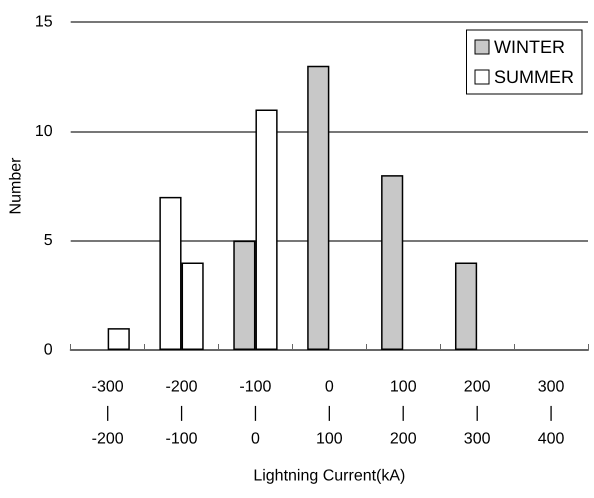 The height and width of the screenshot is (498, 594). What do you see at coordinates (16, 185) in the screenshot?
I see `y-axis-title: Number` at bounding box center [16, 185].